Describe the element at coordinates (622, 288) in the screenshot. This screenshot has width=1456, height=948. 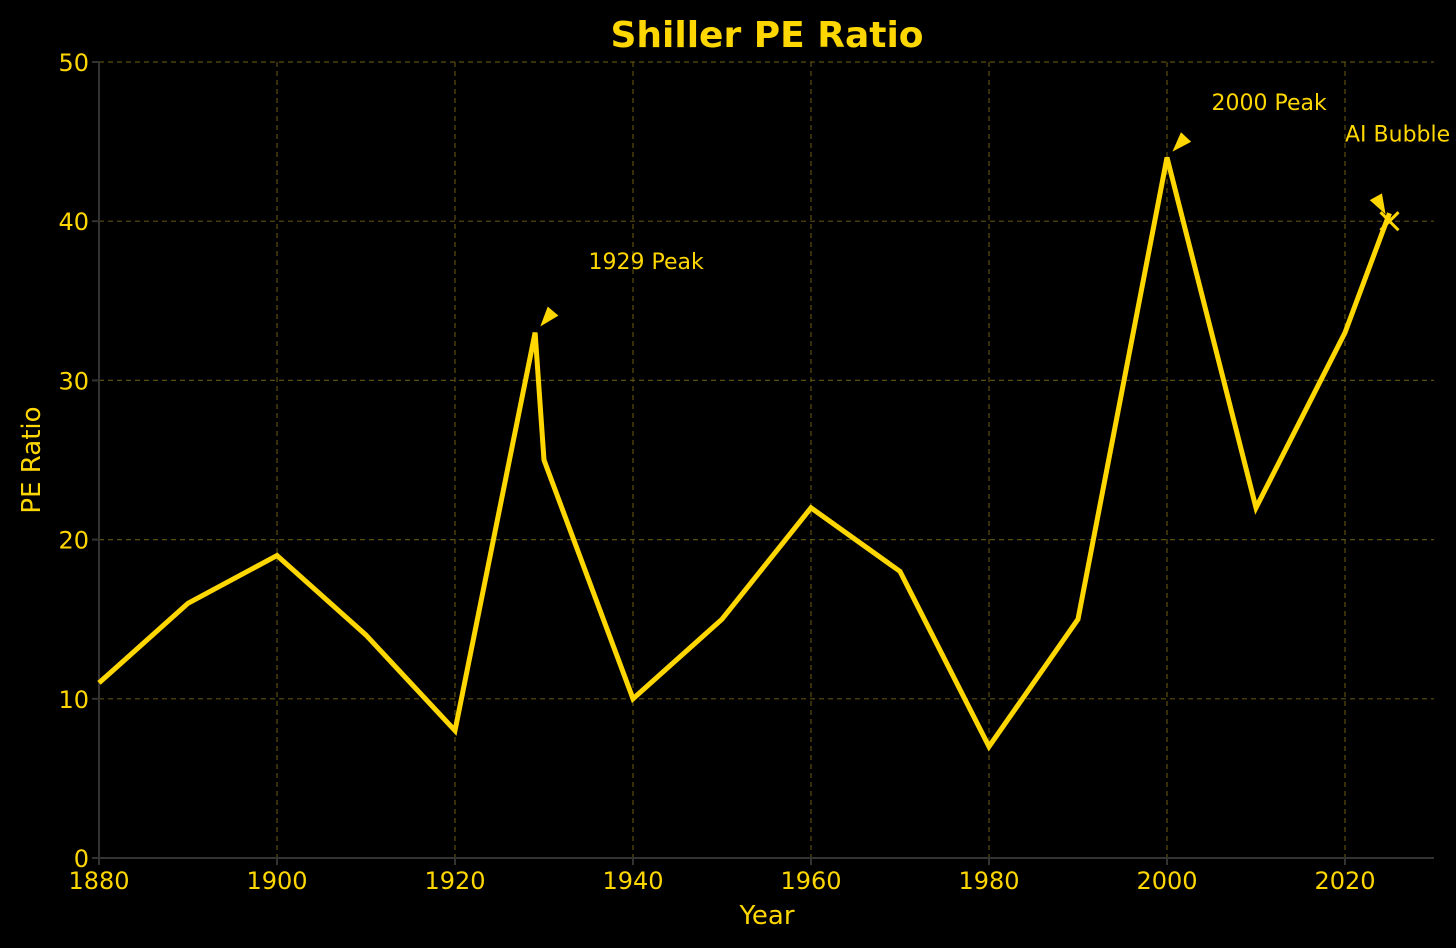
I see `annotation: 1929 Peak` at that location.